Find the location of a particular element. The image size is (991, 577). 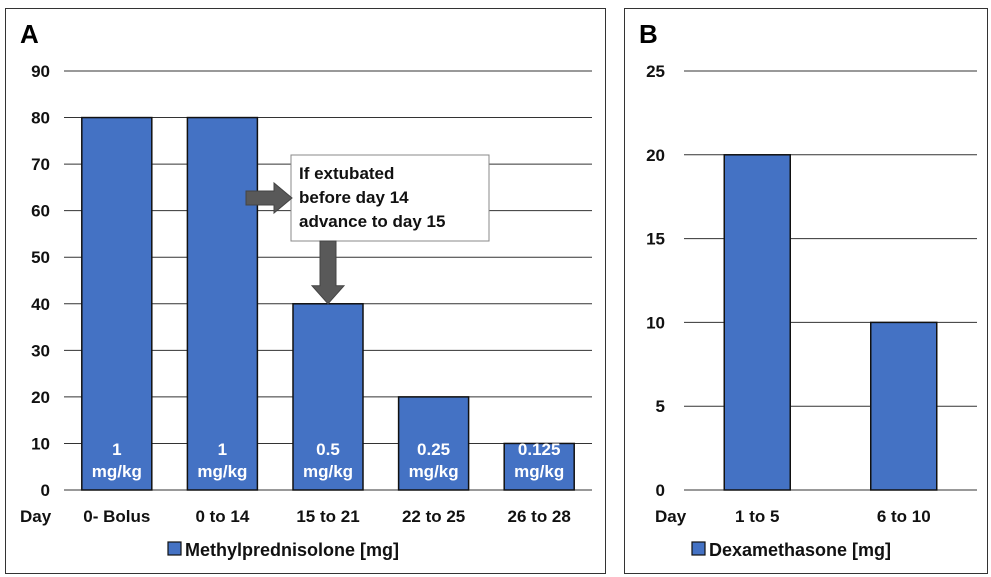

panel-letter: A is located at coordinates (29, 34).